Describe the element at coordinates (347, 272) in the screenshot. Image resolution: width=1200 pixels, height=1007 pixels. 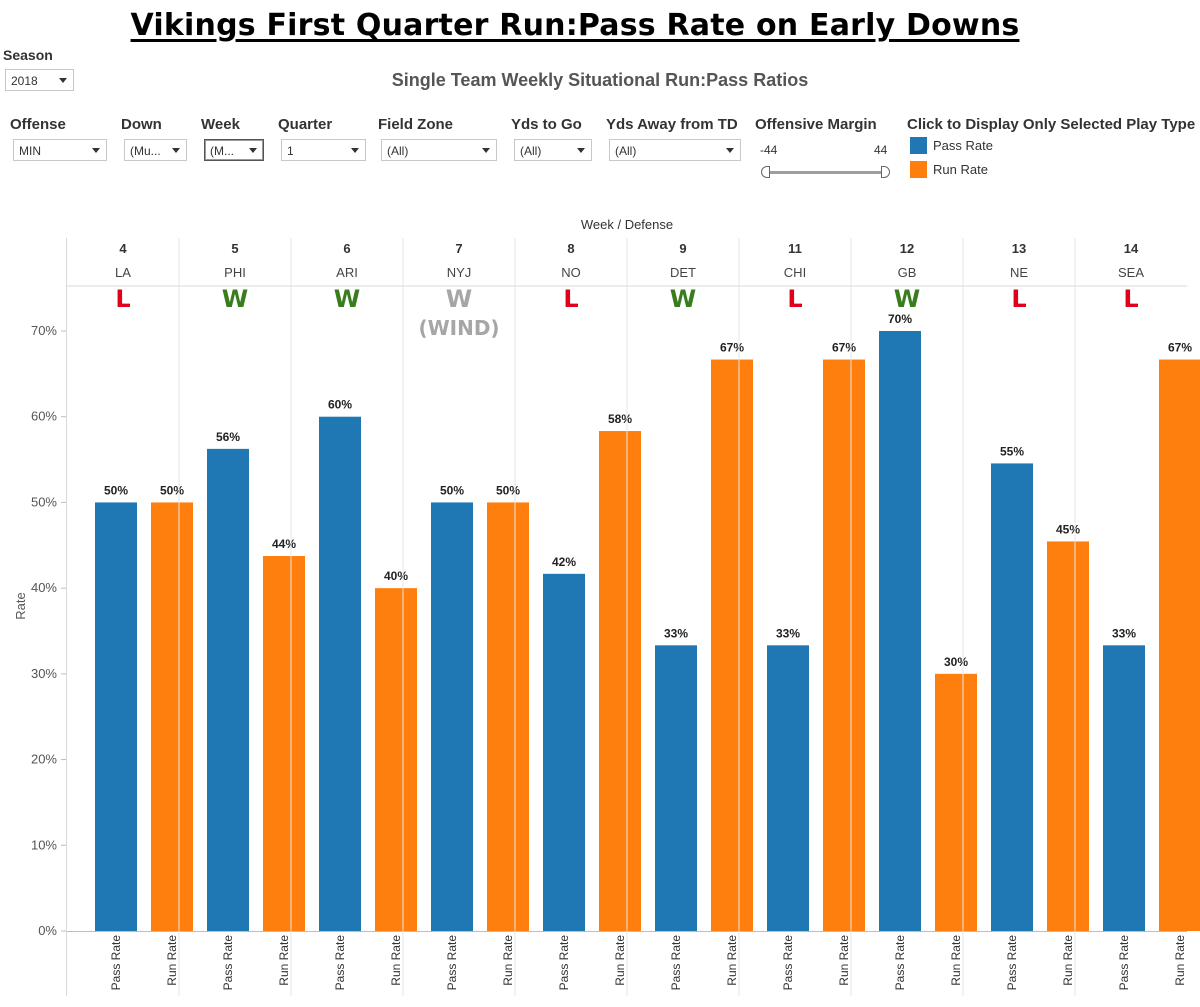
I see `team-label: ARI` at that location.